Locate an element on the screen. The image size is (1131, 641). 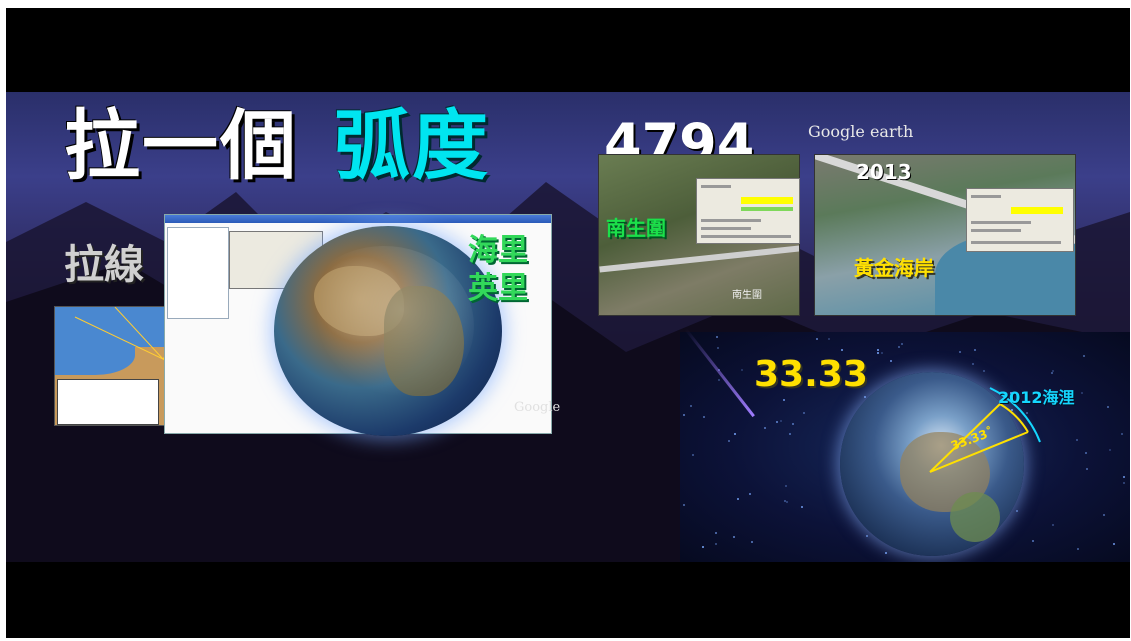
year-2013-label: 2013 is located at coordinates (884, 172).